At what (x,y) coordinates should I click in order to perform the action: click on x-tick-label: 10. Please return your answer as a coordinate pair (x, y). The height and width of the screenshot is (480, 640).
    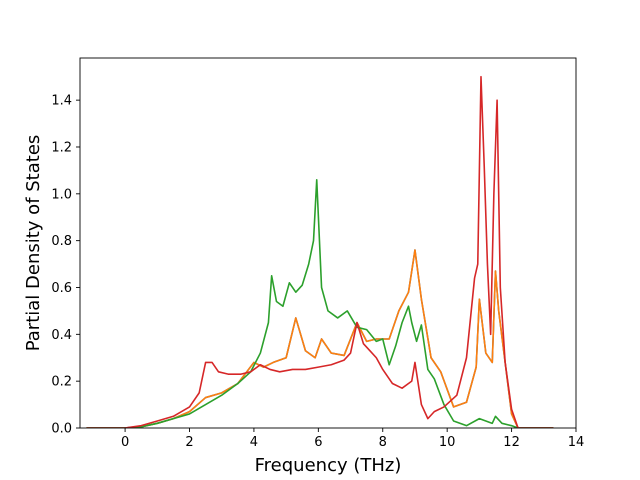
    Looking at the image, I should click on (447, 442).